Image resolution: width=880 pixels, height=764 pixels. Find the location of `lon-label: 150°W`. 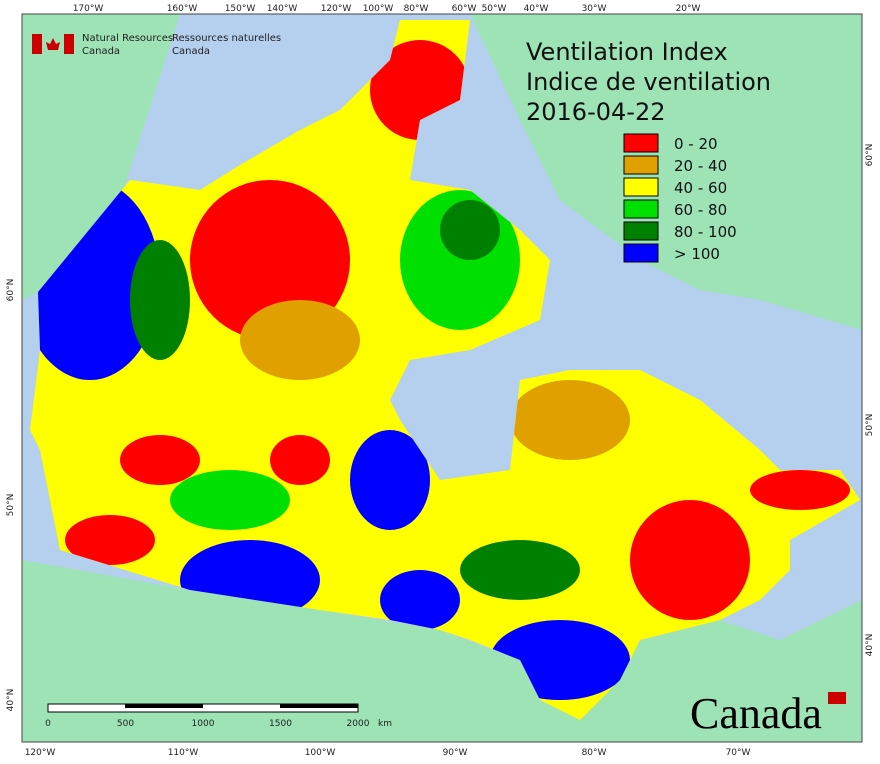

lon-label: 150°W is located at coordinates (240, 9).